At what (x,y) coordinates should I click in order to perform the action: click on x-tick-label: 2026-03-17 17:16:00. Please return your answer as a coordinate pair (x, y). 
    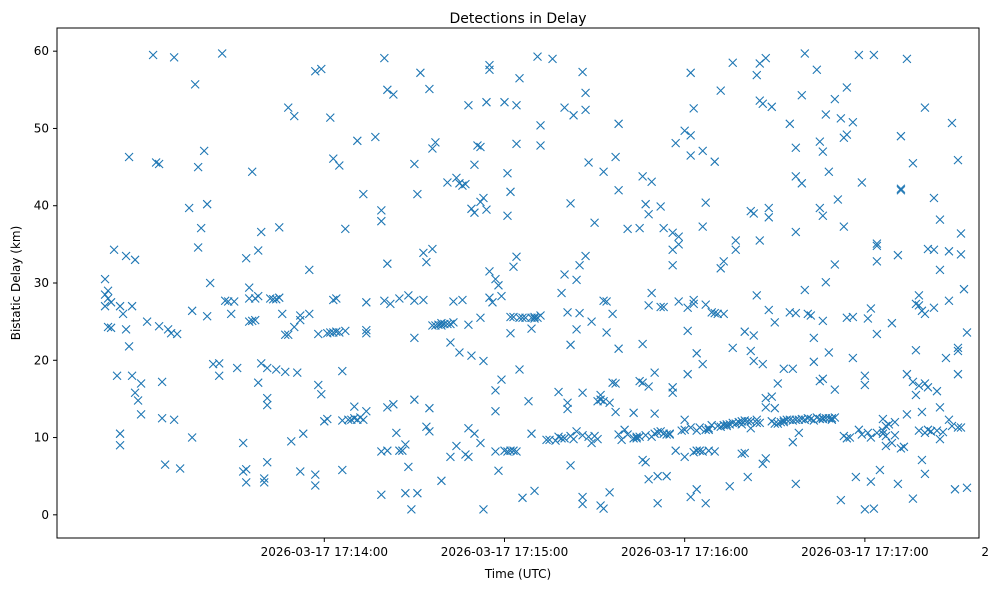
    Looking at the image, I should click on (684, 552).